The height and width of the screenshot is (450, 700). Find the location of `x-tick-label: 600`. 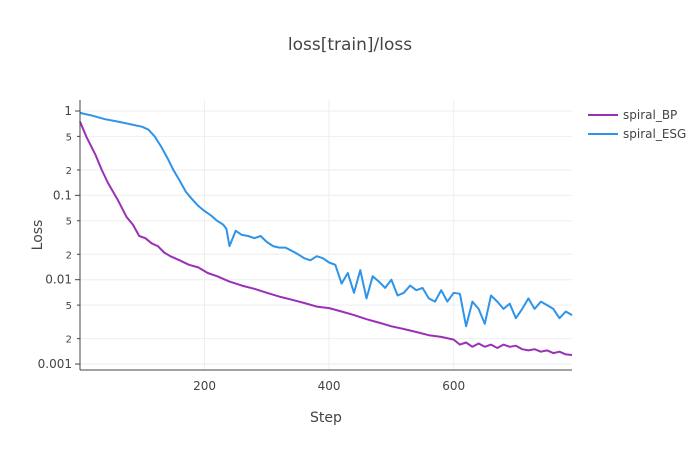

x-tick-label: 600 is located at coordinates (453, 386).